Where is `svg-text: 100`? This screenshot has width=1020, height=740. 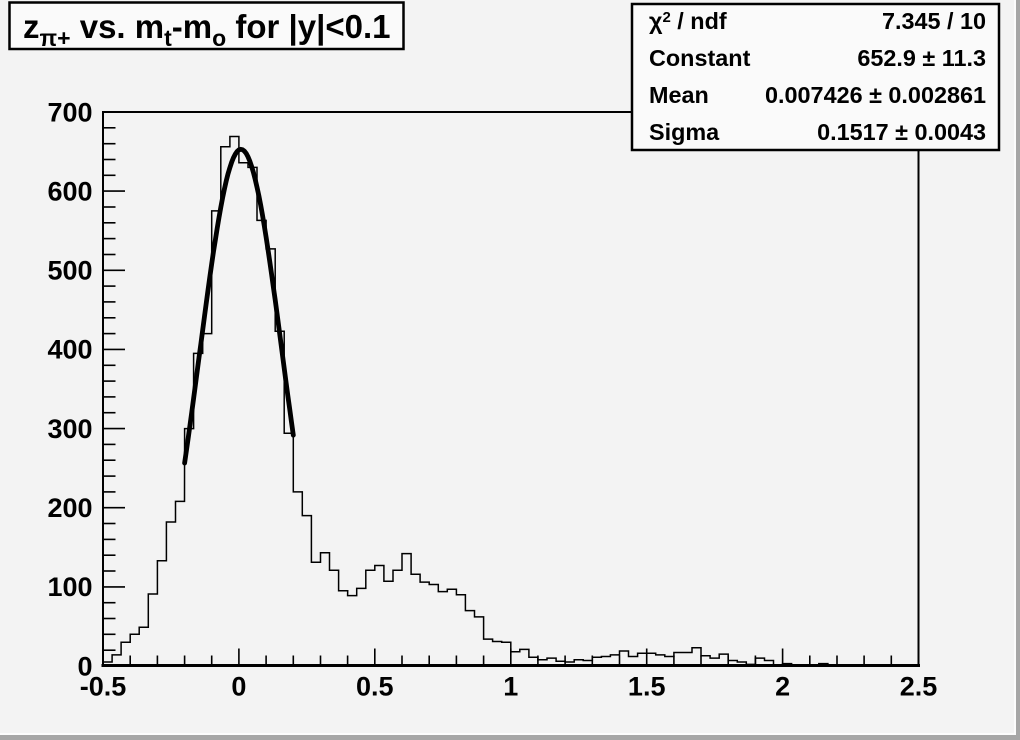 svg-text: 100 is located at coordinates (69, 587).